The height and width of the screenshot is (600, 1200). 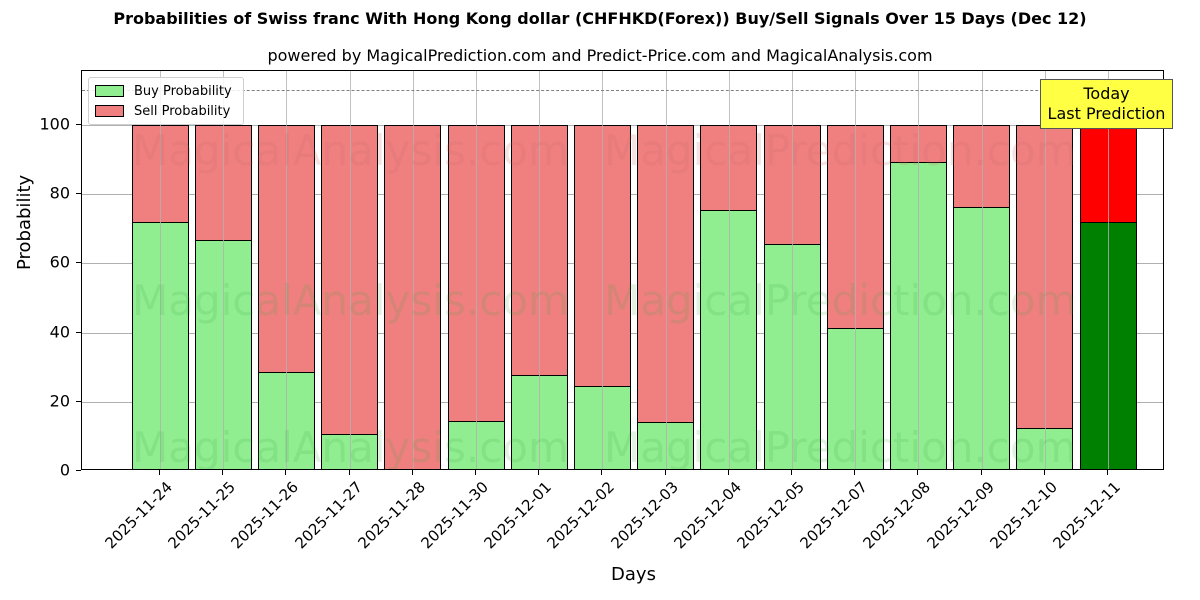 I want to click on sell-swatch-icon, so click(x=109, y=111).